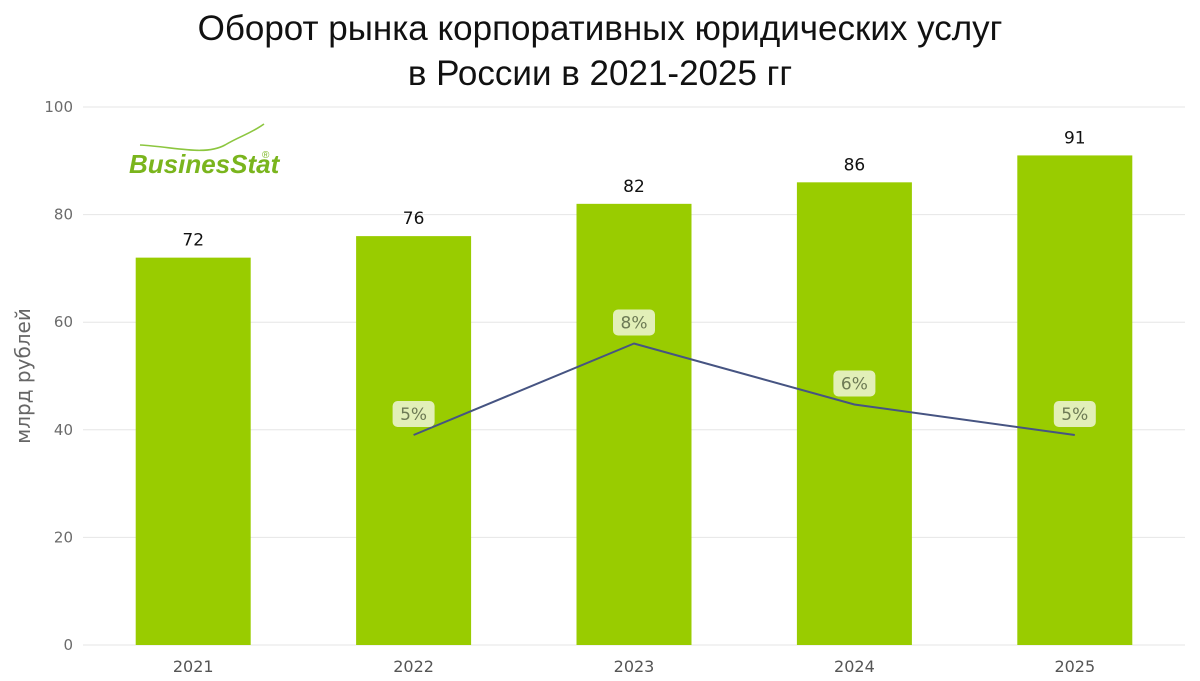  Describe the element at coordinates (266, 155) in the screenshot. I see `logo-registered-mark: ®` at that location.